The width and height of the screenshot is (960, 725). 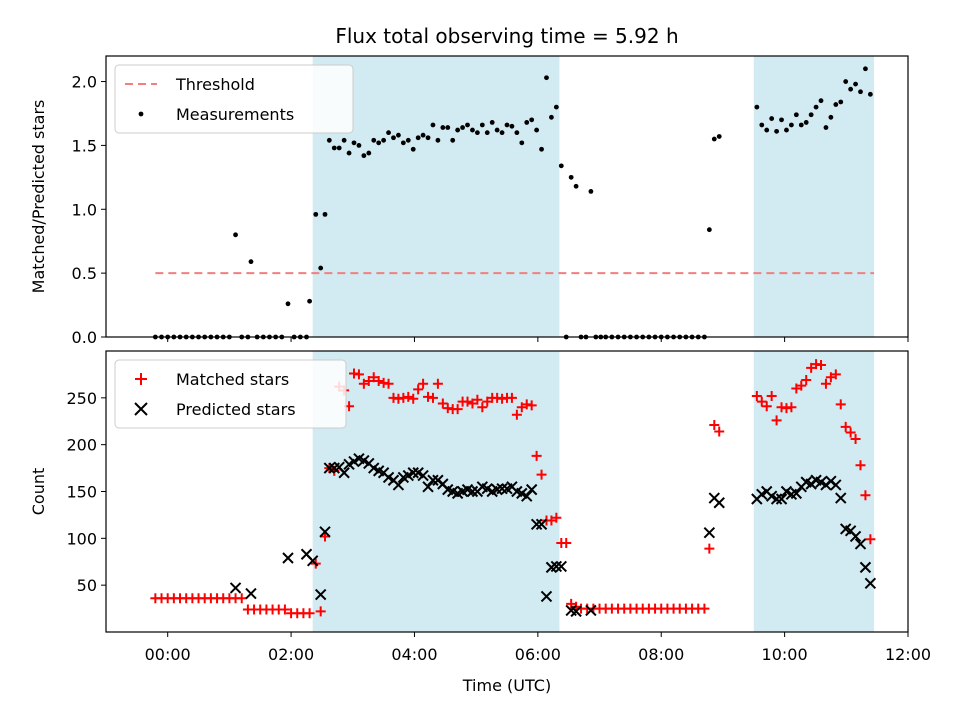 I want to click on x-tick-label: 00:00, so click(x=168, y=654).